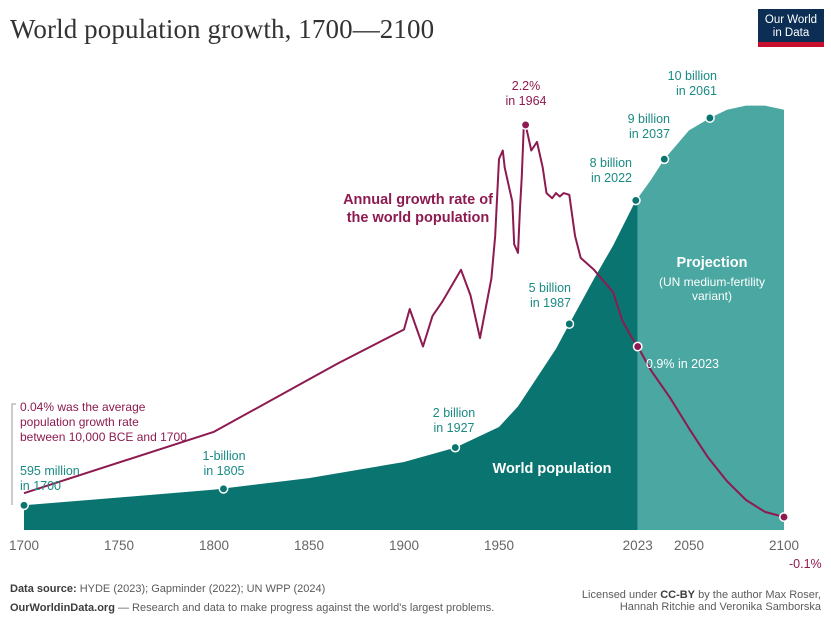 The width and height of the screenshot is (831, 633). Describe the element at coordinates (619, 595) in the screenshot. I see `license-pre: Licensed under` at that location.